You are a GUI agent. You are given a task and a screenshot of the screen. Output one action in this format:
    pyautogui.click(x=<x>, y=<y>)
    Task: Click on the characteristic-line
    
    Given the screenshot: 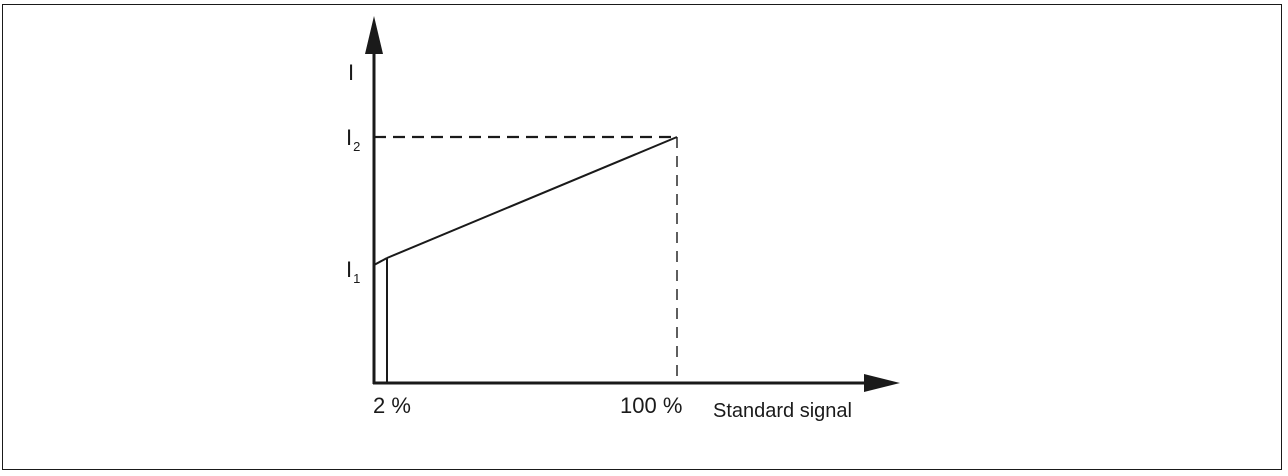 What is the action you would take?
    pyautogui.click(x=532, y=197)
    